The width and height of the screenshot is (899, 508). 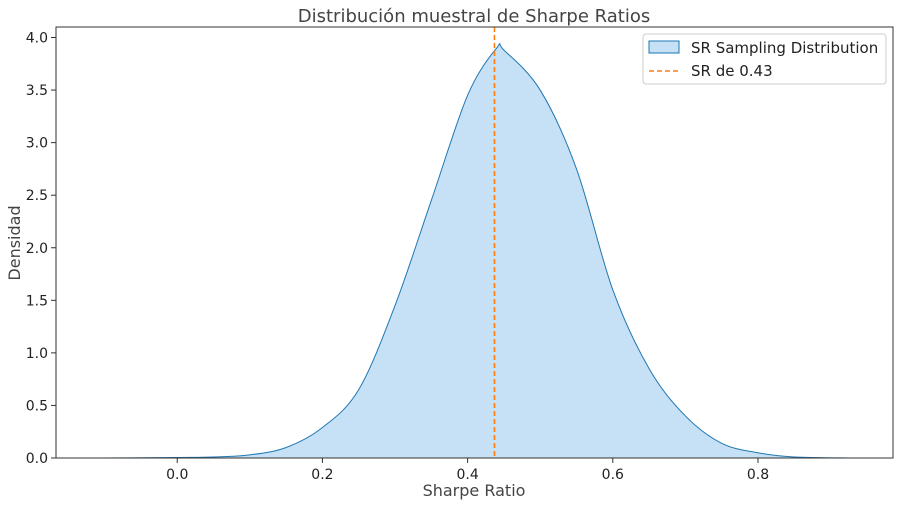 I want to click on legend-box, so click(x=764, y=59).